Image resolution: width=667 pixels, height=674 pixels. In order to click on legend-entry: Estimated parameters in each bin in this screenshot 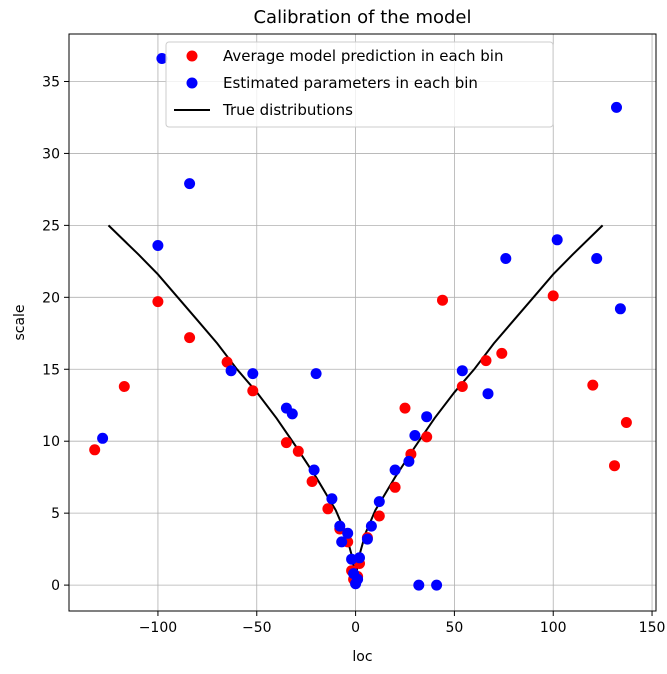, I will do `click(332, 83)`.